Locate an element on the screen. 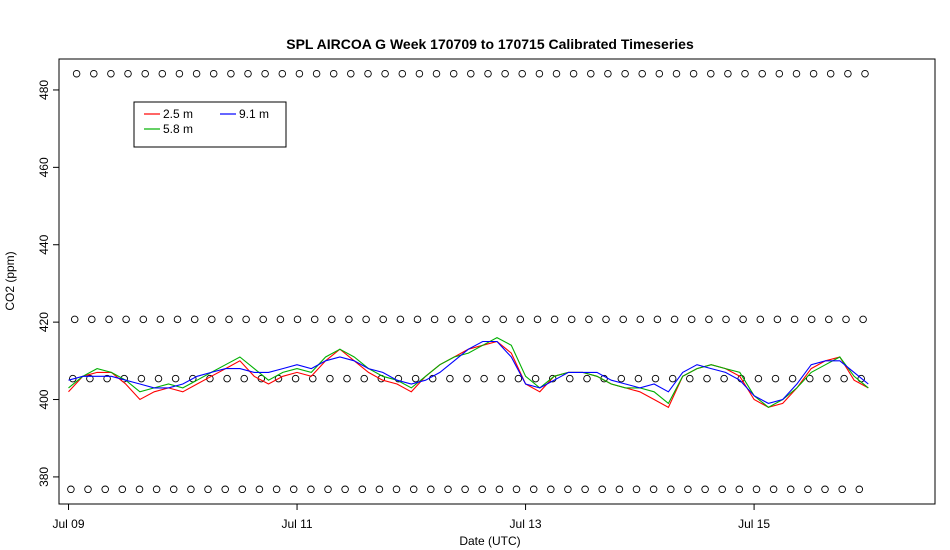 Image resolution: width=950 pixels, height=550 pixels. y-tick-label: 440 is located at coordinates (44, 244).